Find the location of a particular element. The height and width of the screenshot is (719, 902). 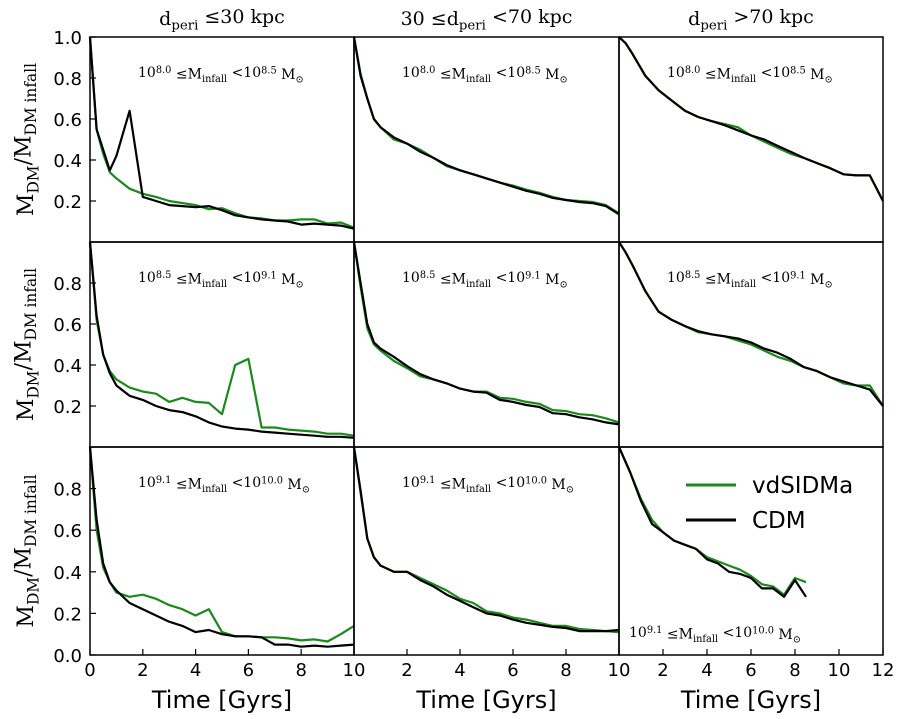

panel-r2-c2: 2 4 6 8 10 12 109.1 ≤Minfall <1010.0 M⊙ is located at coordinates (756, 563).